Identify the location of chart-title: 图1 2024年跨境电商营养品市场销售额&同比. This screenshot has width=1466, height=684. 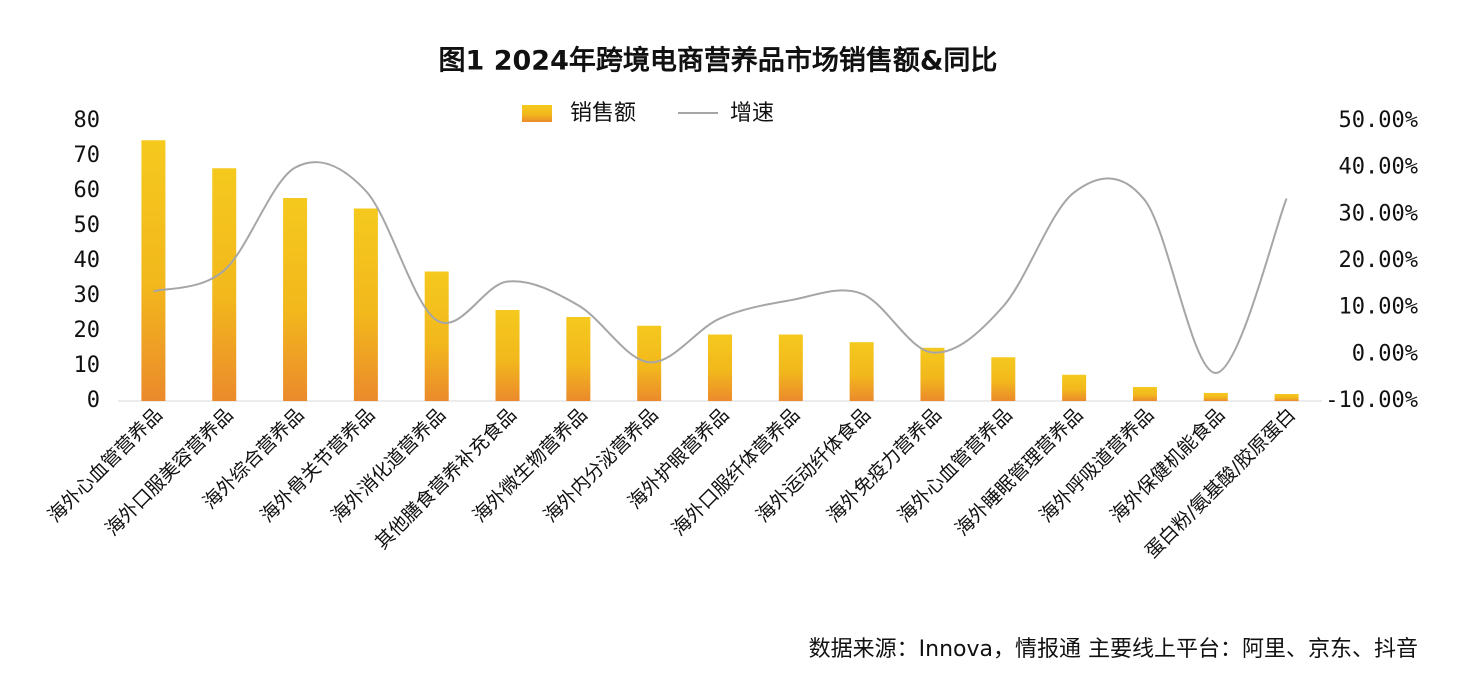
(718, 61).